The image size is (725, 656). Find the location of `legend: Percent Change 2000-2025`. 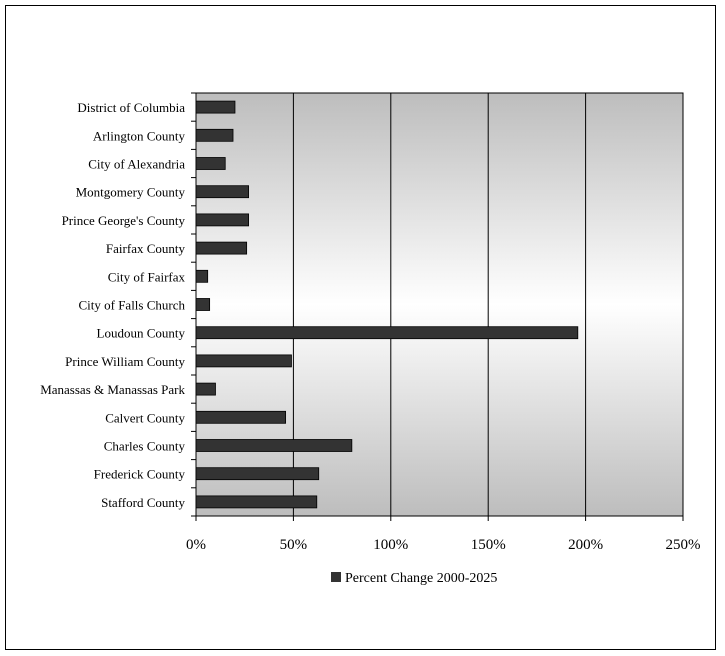

legend: Percent Change 2000-2025 is located at coordinates (414, 578).